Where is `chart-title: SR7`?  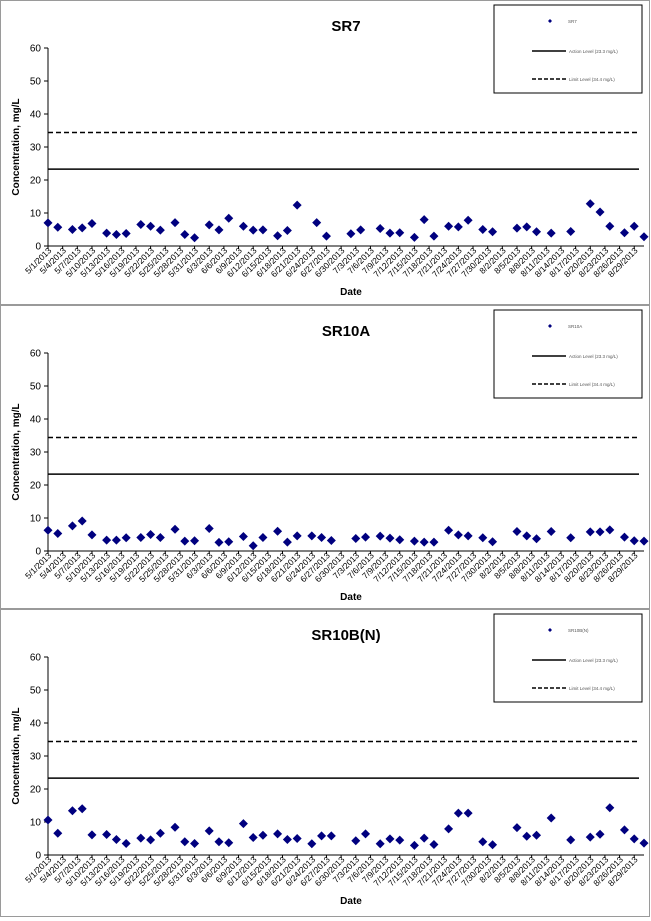 chart-title: SR7 is located at coordinates (345, 26).